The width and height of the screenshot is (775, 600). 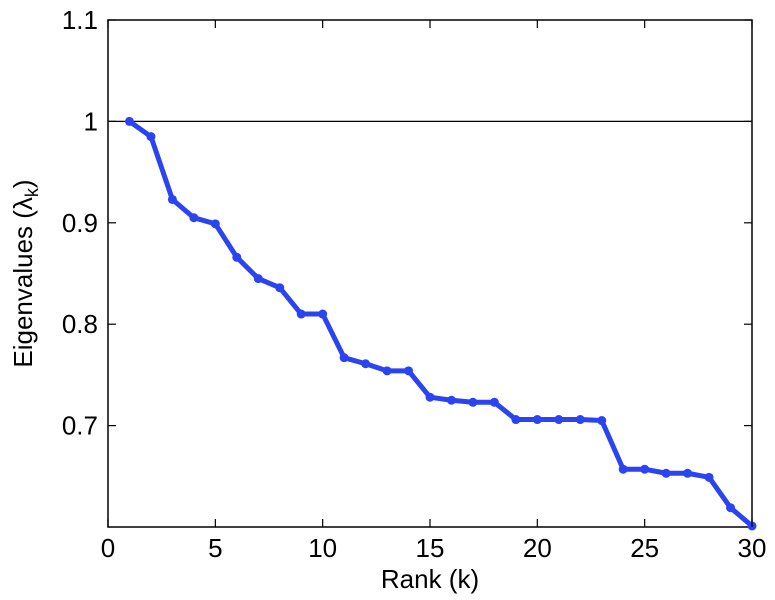 What do you see at coordinates (430, 579) in the screenshot?
I see `x-axis-label: Rank (k)` at bounding box center [430, 579].